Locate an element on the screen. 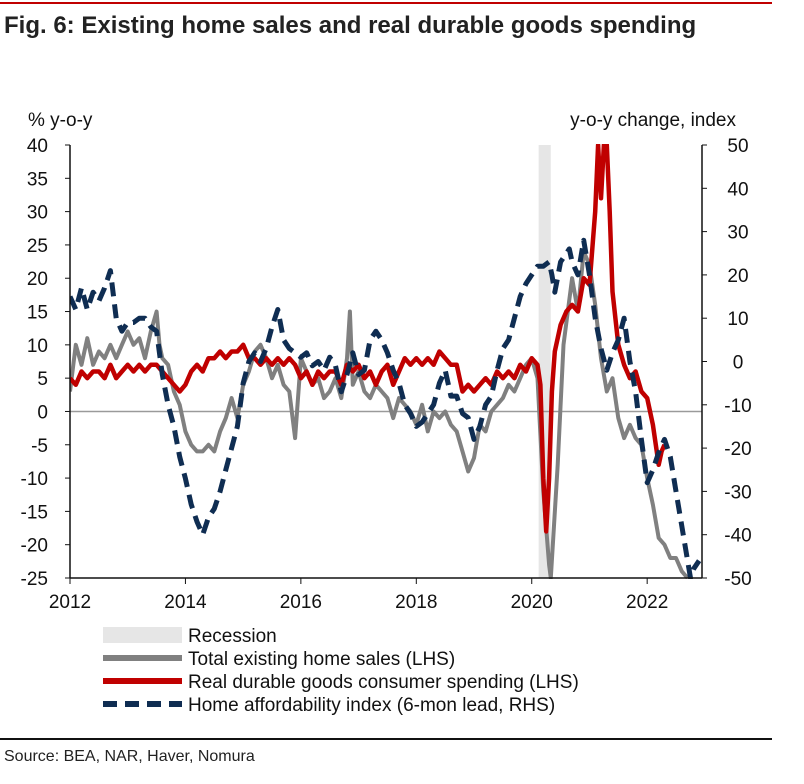 The height and width of the screenshot is (784, 804). legend-label: Recession is located at coordinates (232, 636).